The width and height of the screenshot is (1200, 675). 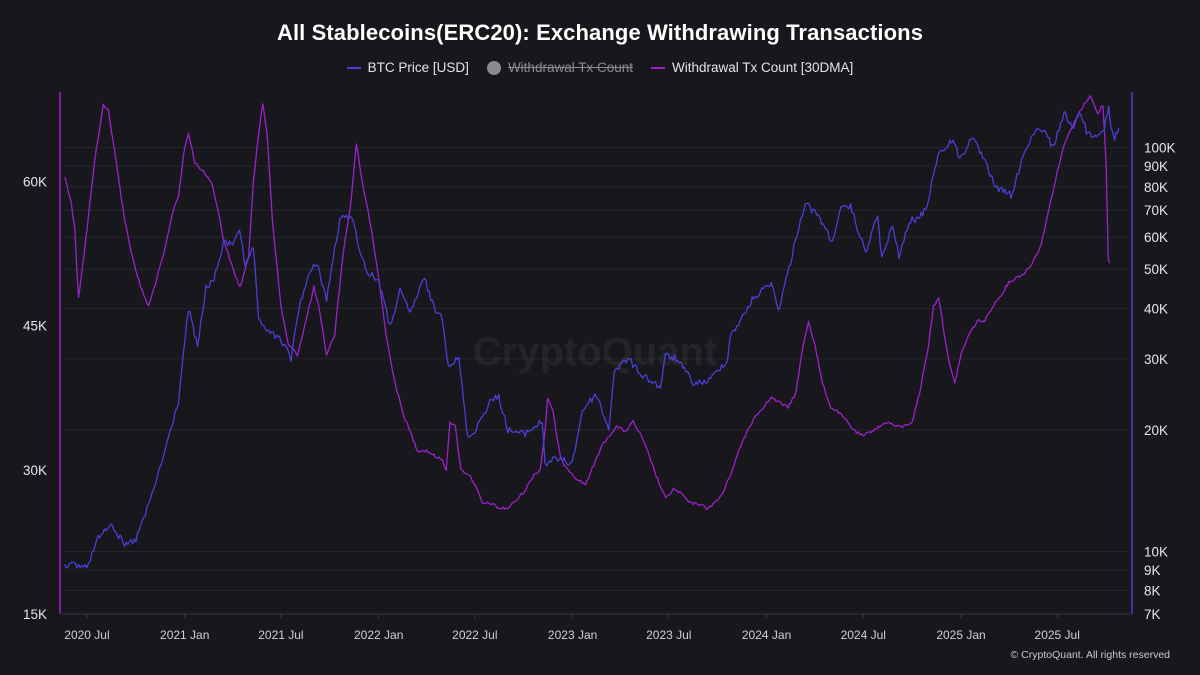 What do you see at coordinates (1090, 655) in the screenshot?
I see `copyright-notice: © CryptoQuant. All rights reserved` at bounding box center [1090, 655].